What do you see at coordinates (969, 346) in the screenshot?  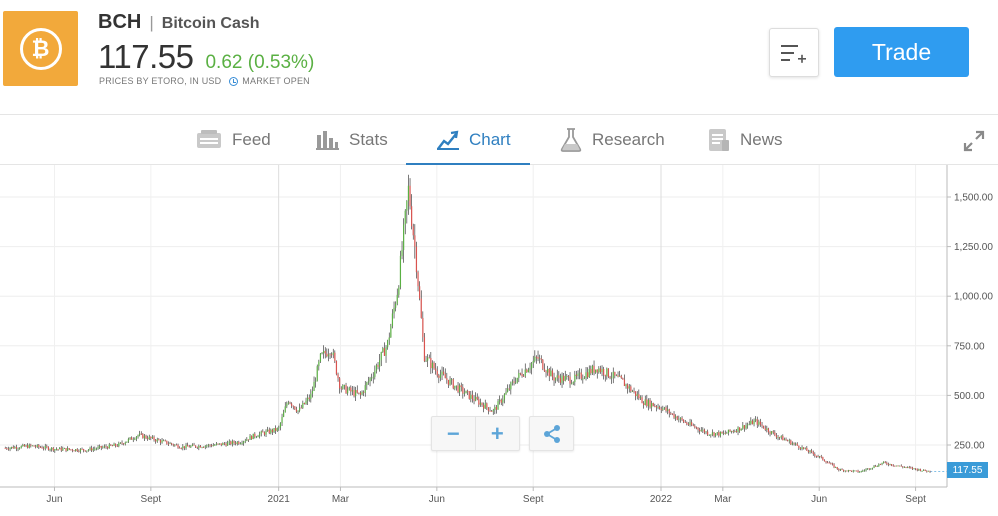 I see `y-tick-label: 750.00` at bounding box center [969, 346].